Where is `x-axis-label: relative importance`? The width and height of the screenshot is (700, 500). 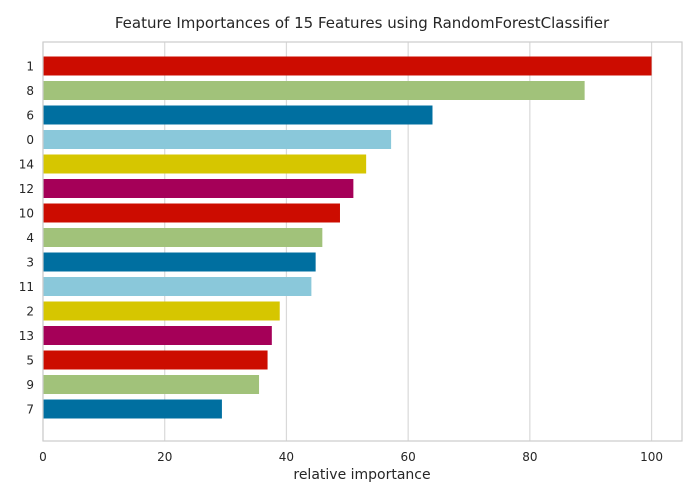 x-axis-label: relative importance is located at coordinates (361, 475).